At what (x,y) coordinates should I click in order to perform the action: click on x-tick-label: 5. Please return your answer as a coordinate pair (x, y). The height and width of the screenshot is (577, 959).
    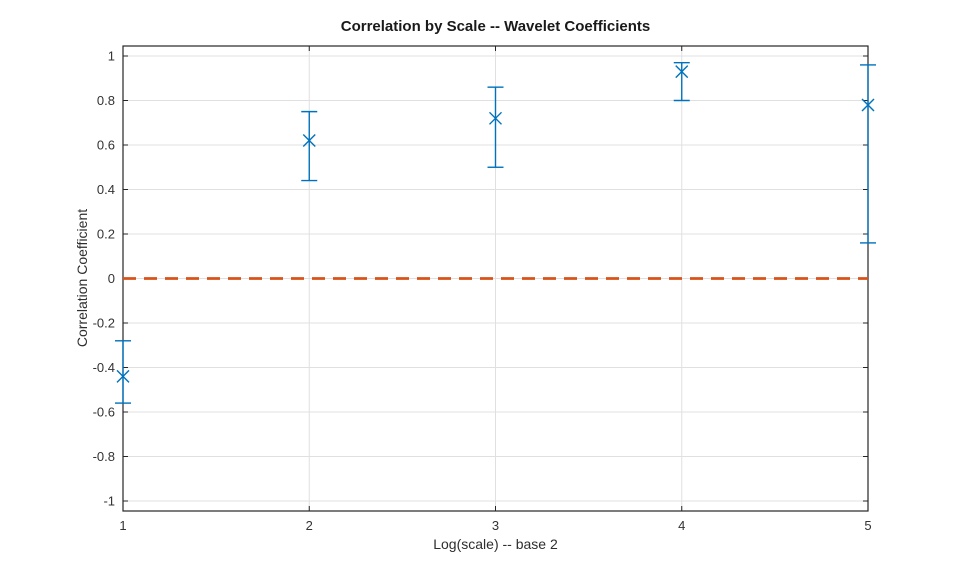
    Looking at the image, I should click on (867, 525).